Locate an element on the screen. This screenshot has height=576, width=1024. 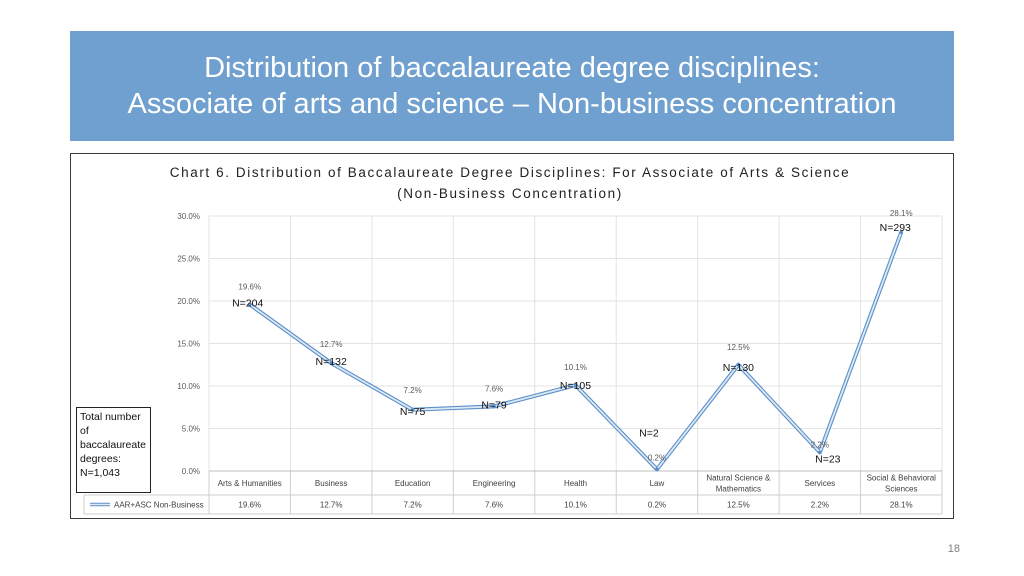
y-tick-label: 20.0% is located at coordinates (188, 301).